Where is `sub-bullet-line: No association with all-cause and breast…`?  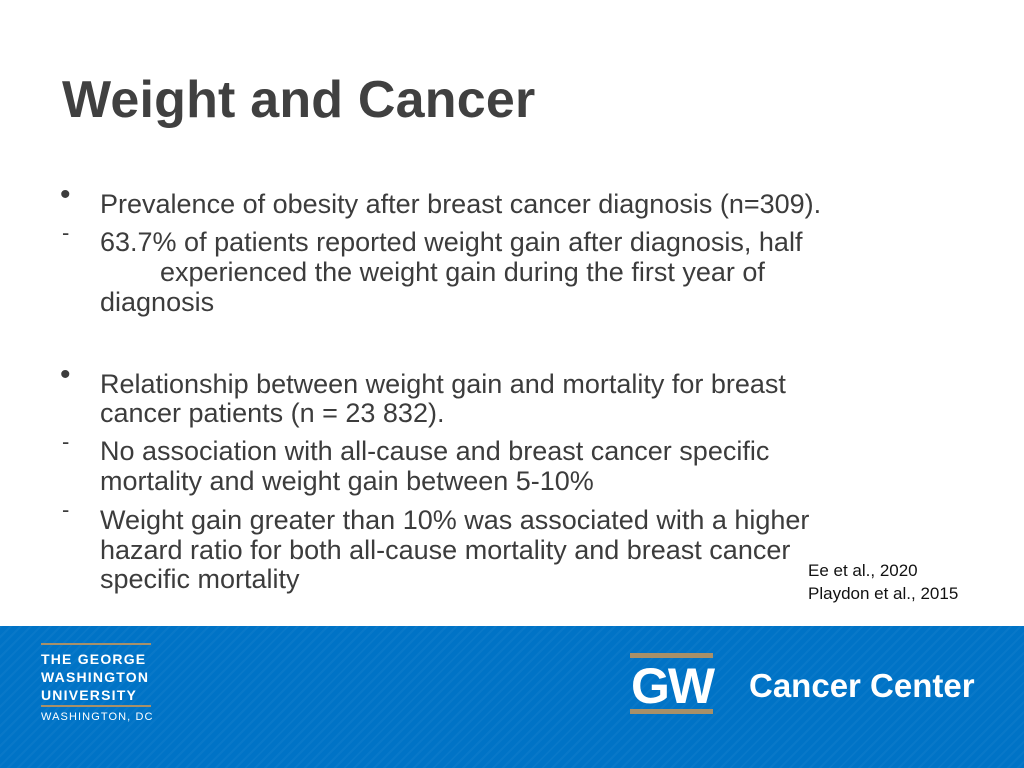 sub-bullet-line: No association with all-cause and breast… is located at coordinates (435, 451).